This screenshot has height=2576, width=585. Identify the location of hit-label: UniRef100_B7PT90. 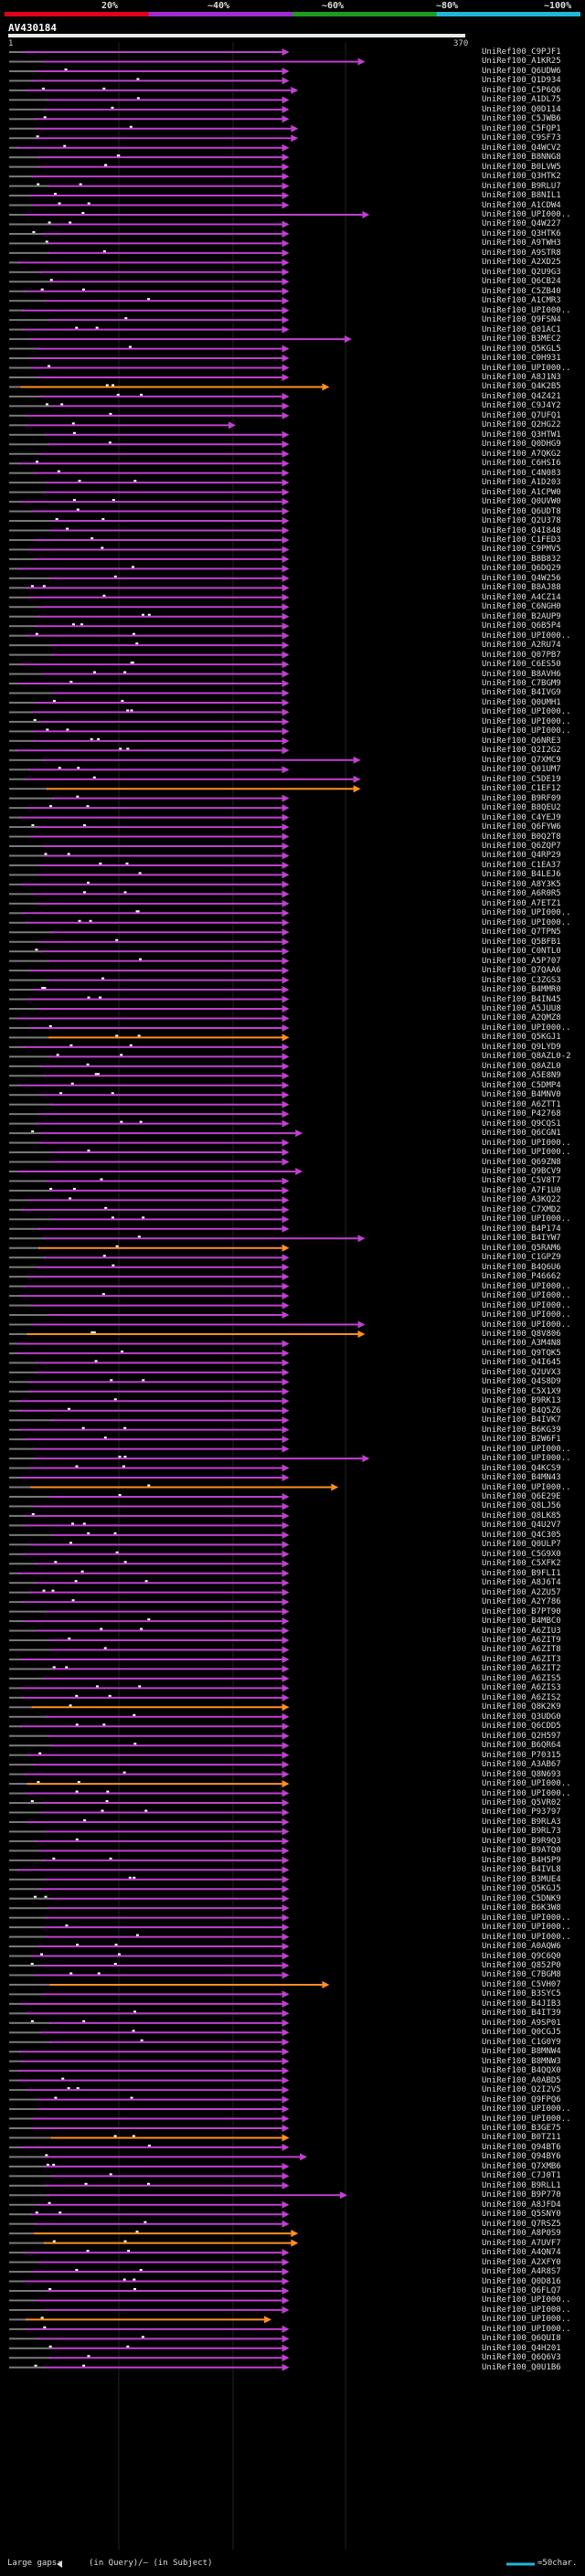
(521, 1611).